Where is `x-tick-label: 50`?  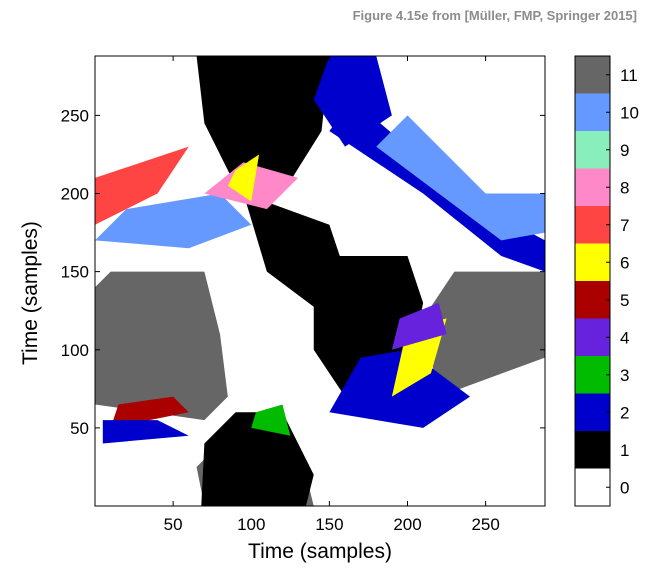
x-tick-label: 50 is located at coordinates (173, 524).